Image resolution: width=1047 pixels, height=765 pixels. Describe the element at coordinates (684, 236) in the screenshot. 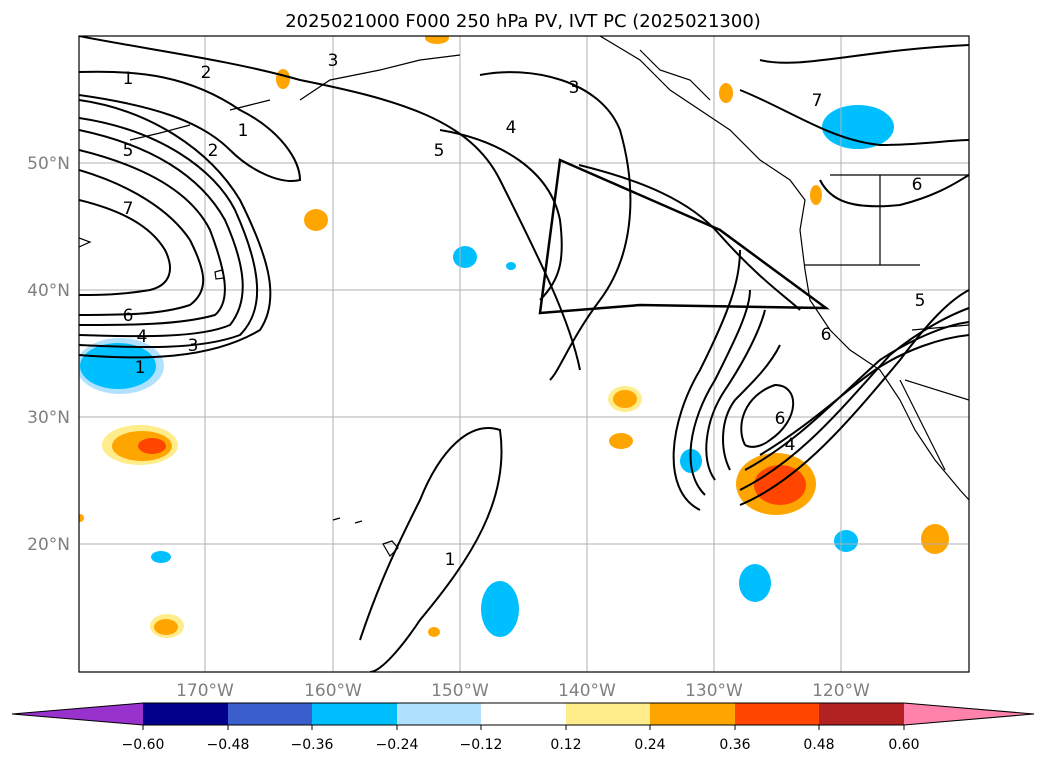

I see `ivt-region-polygon` at that location.